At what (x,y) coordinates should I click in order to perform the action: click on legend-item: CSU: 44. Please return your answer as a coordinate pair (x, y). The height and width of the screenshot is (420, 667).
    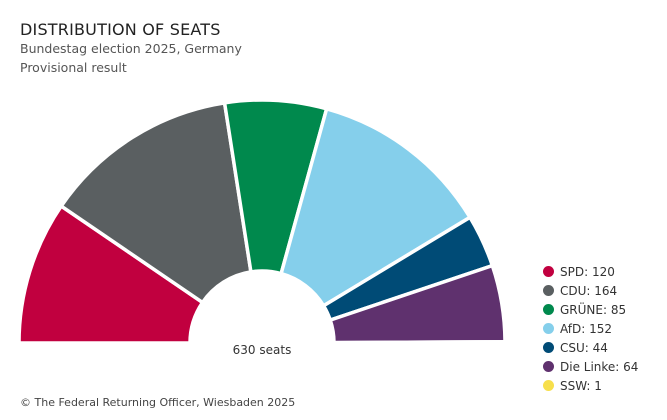
    Looking at the image, I should click on (590, 347).